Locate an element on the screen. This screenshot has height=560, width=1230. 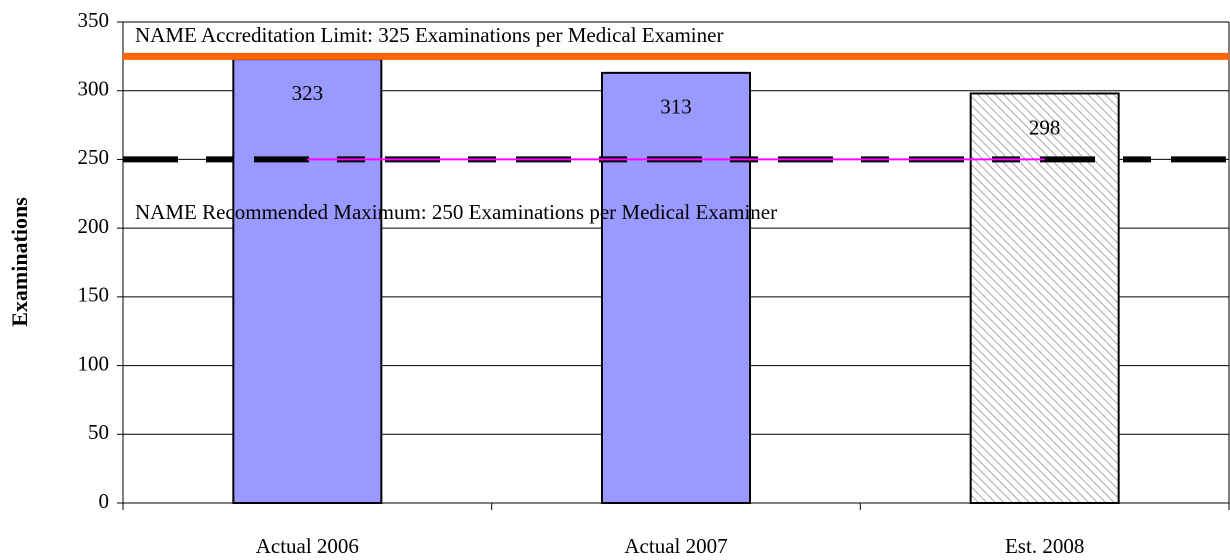
data-label: 313 is located at coordinates (676, 107).